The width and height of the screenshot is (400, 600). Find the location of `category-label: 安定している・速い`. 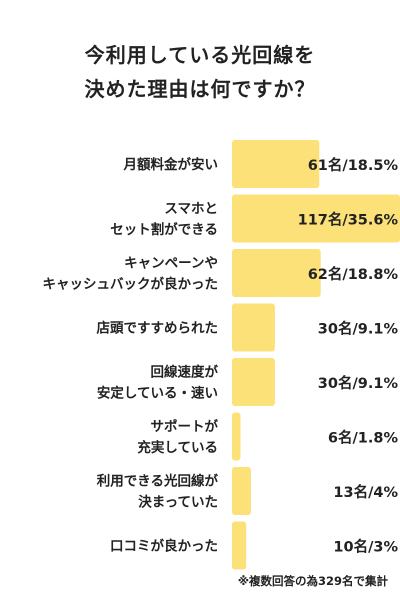

category-label: 安定している・速い is located at coordinates (157, 393).